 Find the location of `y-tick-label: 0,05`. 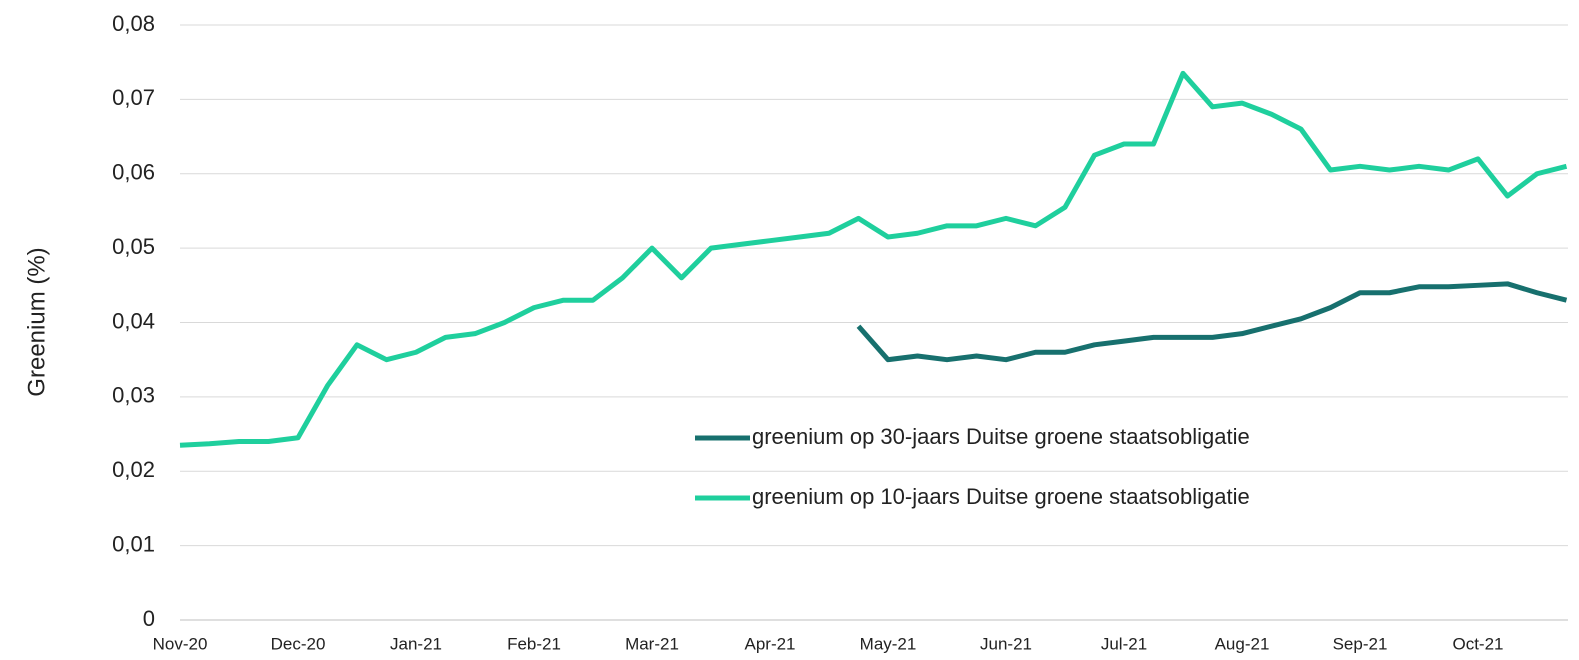

y-tick-label: 0,05 is located at coordinates (133, 246).